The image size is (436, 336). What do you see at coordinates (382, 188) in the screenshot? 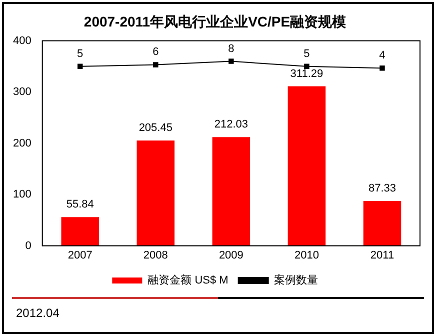
I see `data-label: 87.33` at bounding box center [382, 188].